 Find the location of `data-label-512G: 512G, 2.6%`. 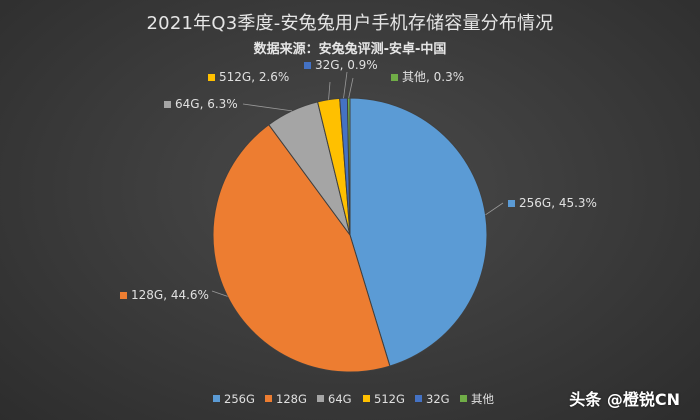

data-label-512G: 512G, 2.6% is located at coordinates (254, 77).